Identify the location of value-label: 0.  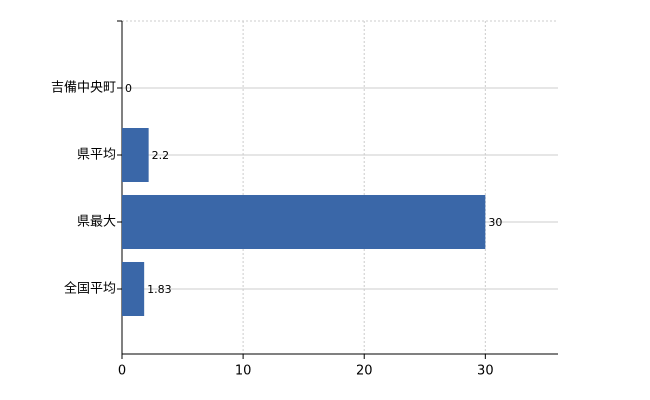
(128, 88).